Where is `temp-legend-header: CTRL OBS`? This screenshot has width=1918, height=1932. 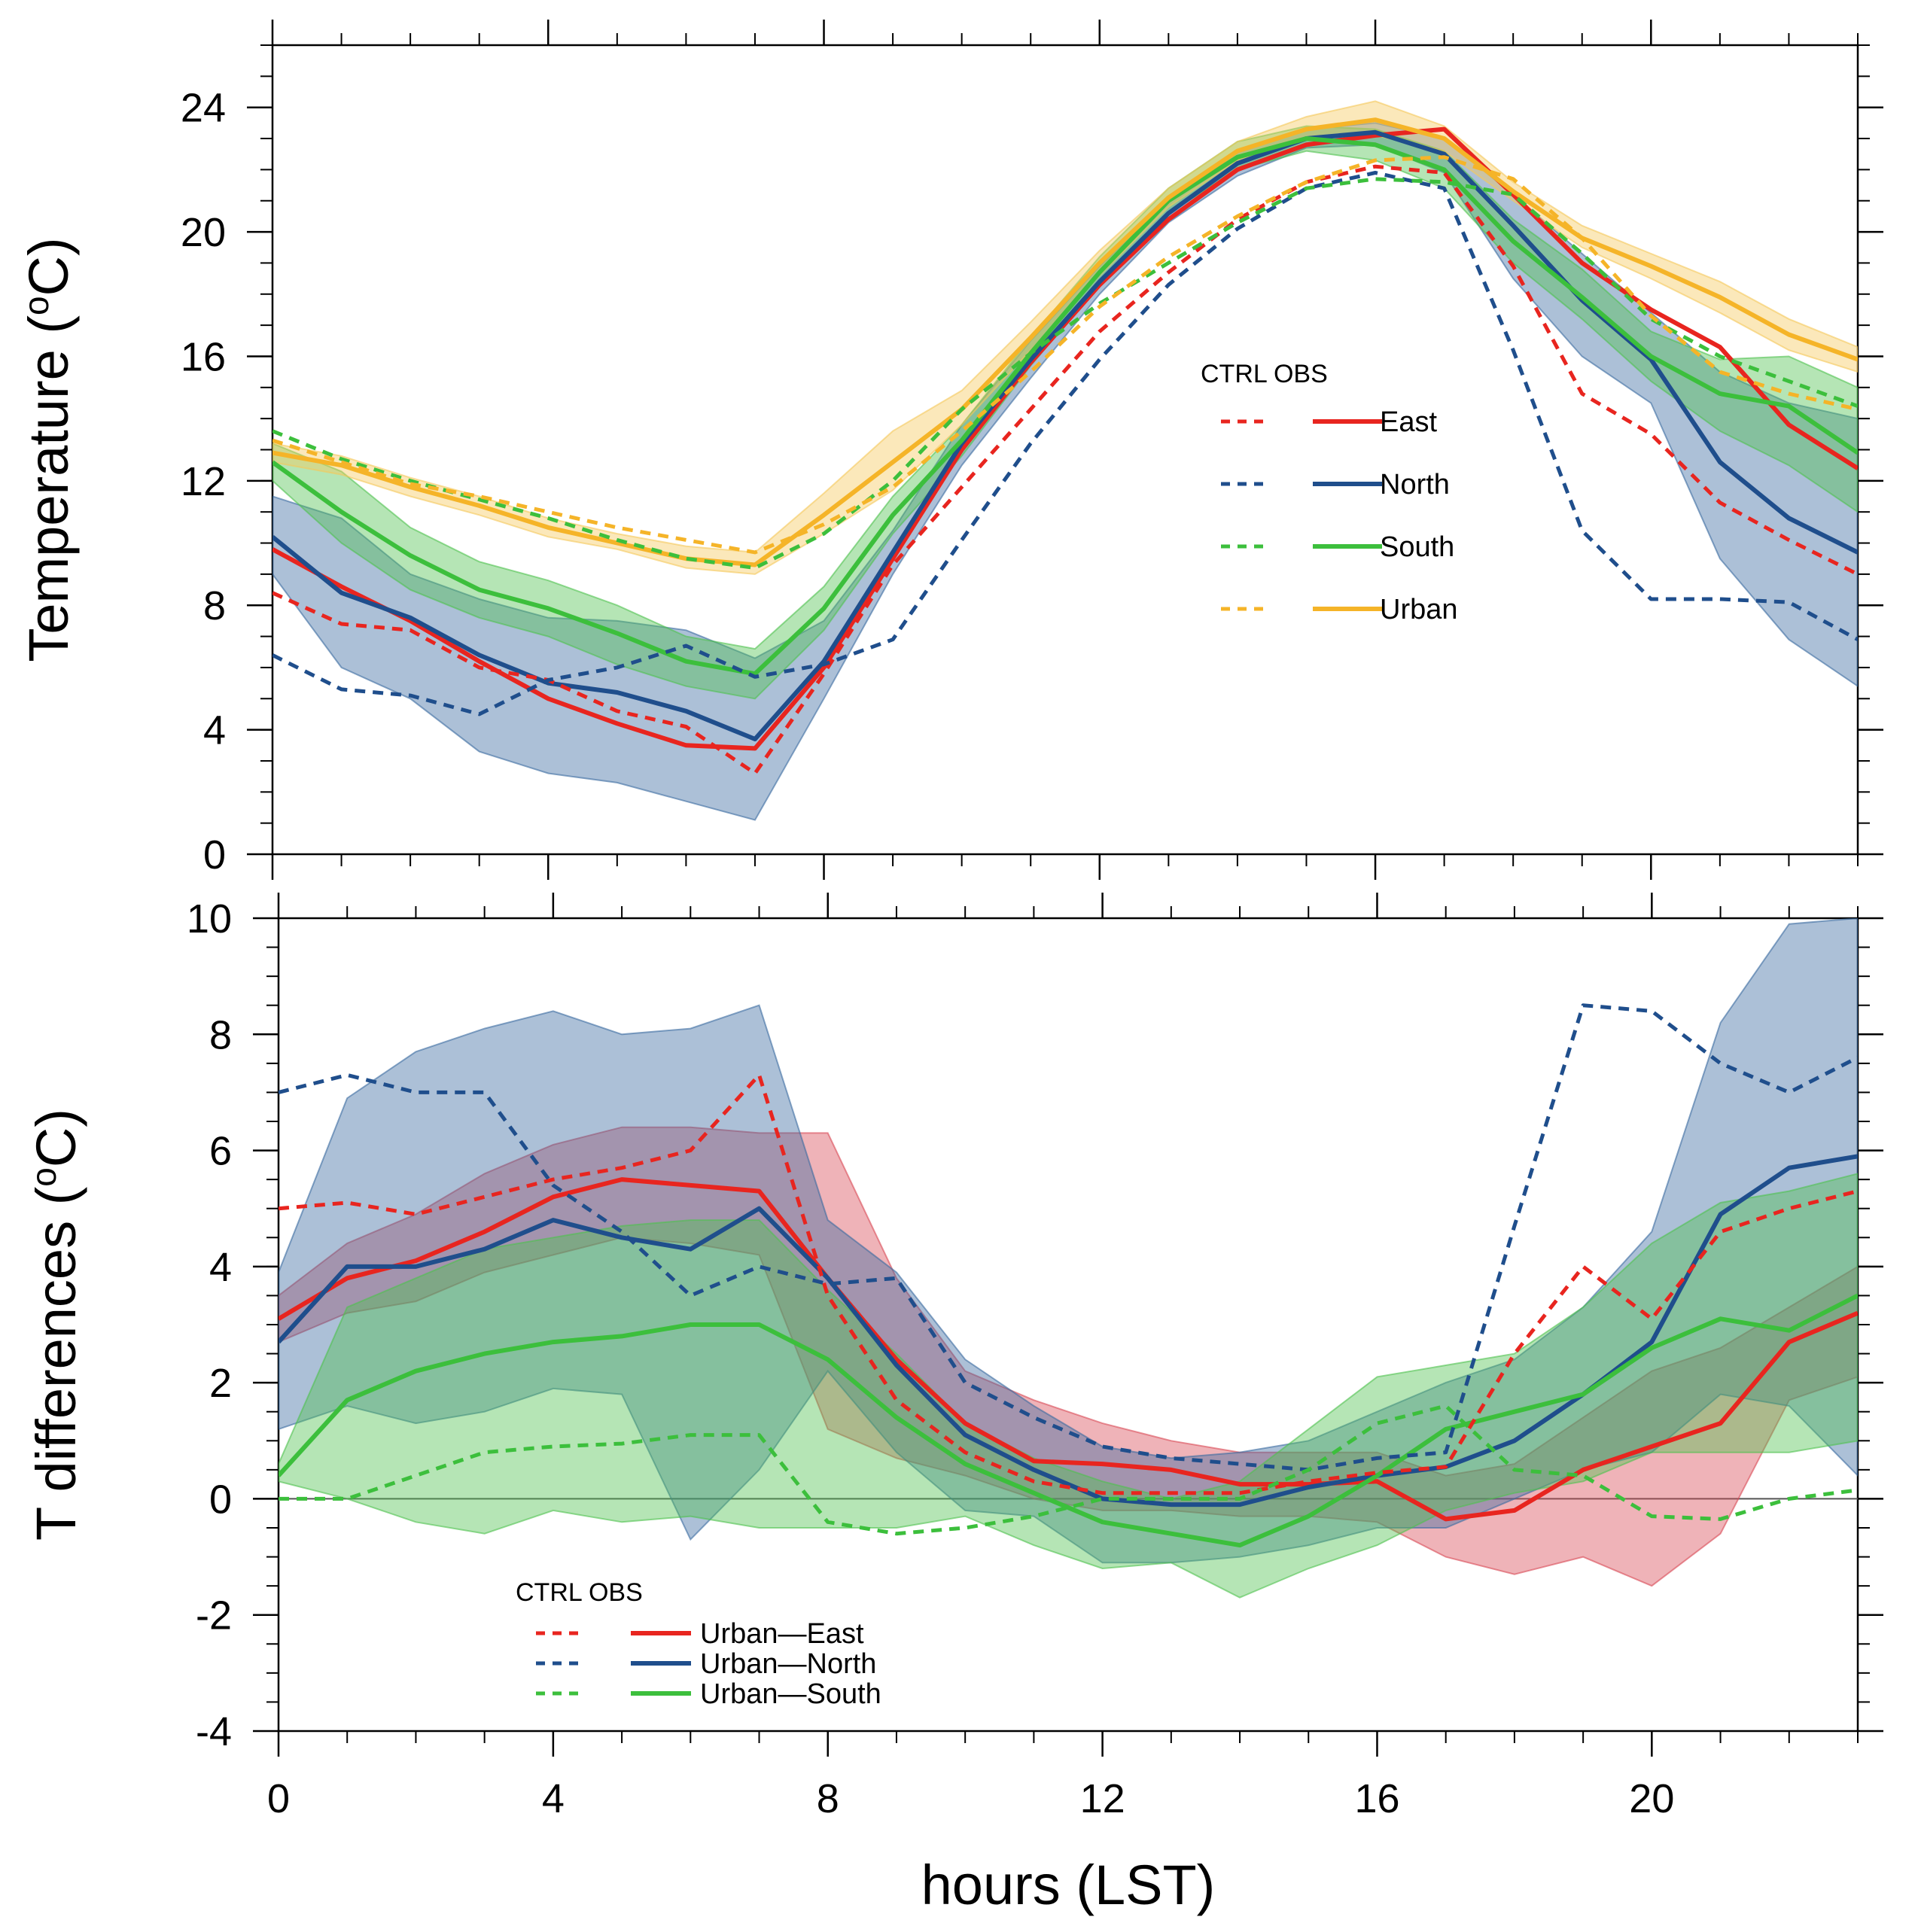
temp-legend-header: CTRL OBS is located at coordinates (1264, 374).